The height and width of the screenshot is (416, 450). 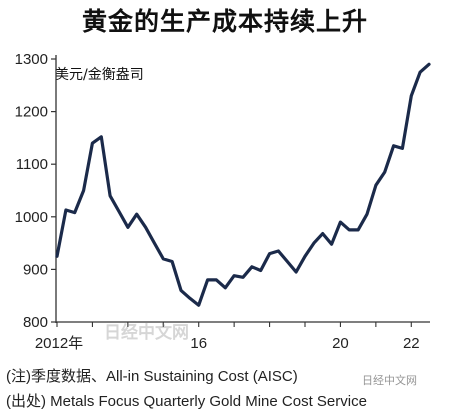 I want to click on x-tick-label: 2012年, so click(x=59, y=343).